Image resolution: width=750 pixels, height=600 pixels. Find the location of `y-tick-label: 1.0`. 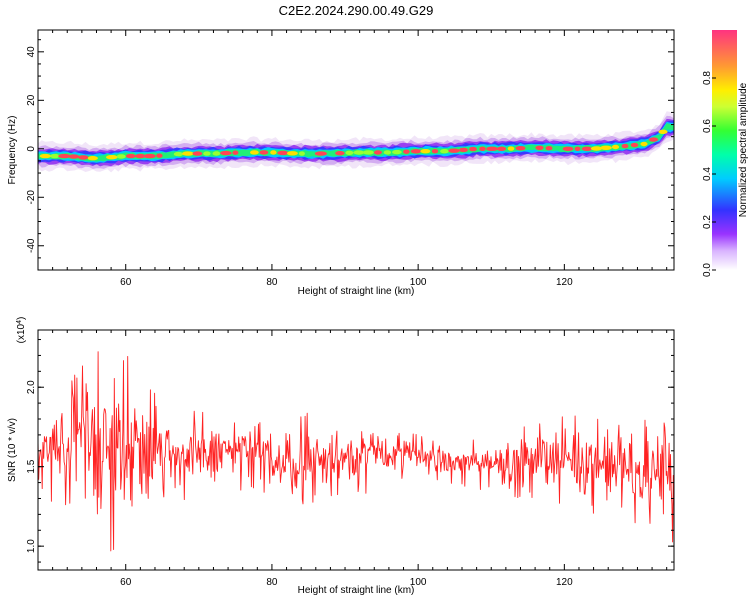

y-tick-label: 1.0 is located at coordinates (31, 546).